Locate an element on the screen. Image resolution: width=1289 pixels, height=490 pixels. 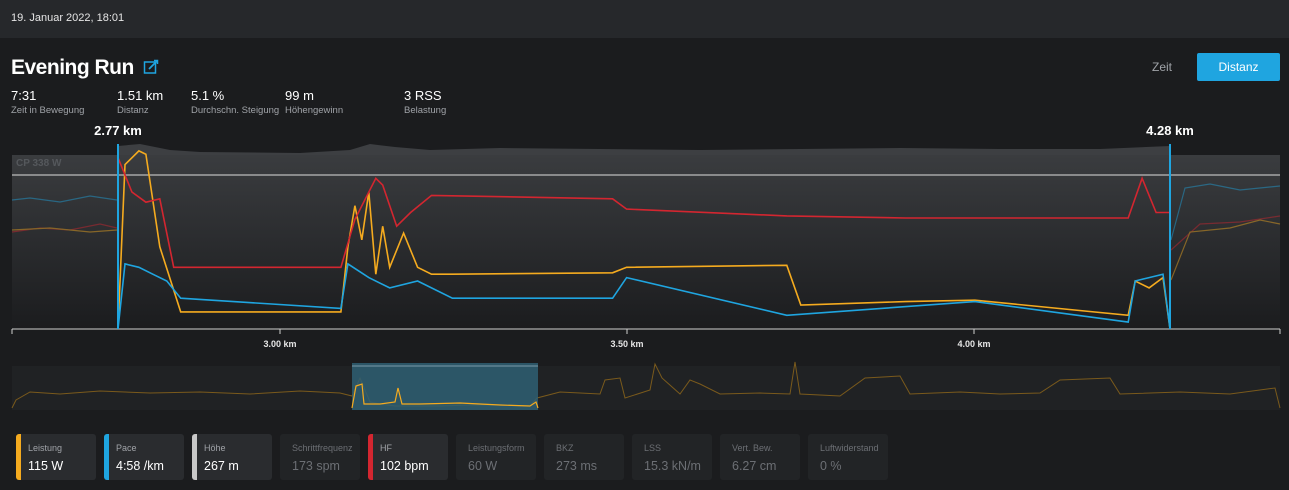
stat-avg-grade: 5.1 % Durchschn. Steigung is located at coordinates (235, 102).